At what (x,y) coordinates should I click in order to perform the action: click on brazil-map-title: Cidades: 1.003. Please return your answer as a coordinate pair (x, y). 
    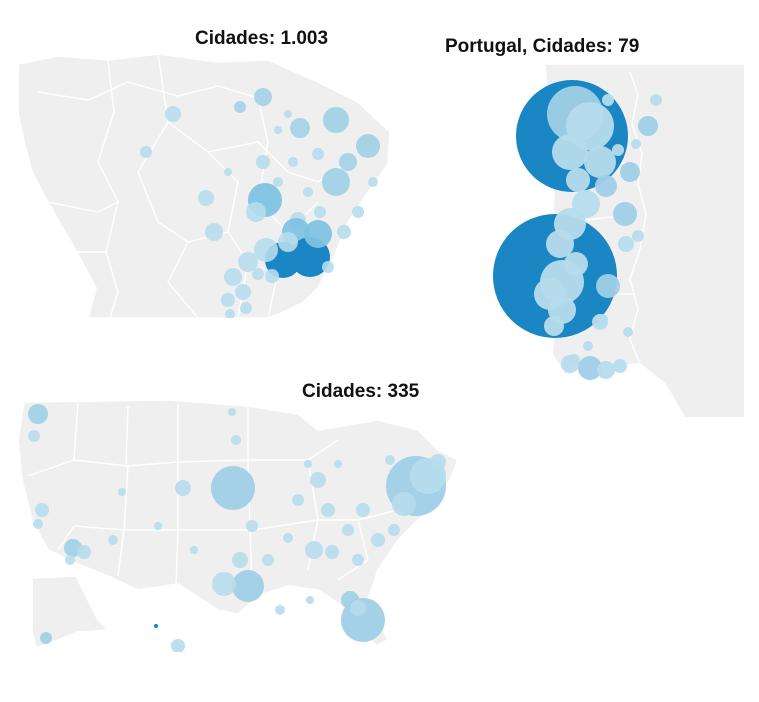
    Looking at the image, I should click on (262, 38).